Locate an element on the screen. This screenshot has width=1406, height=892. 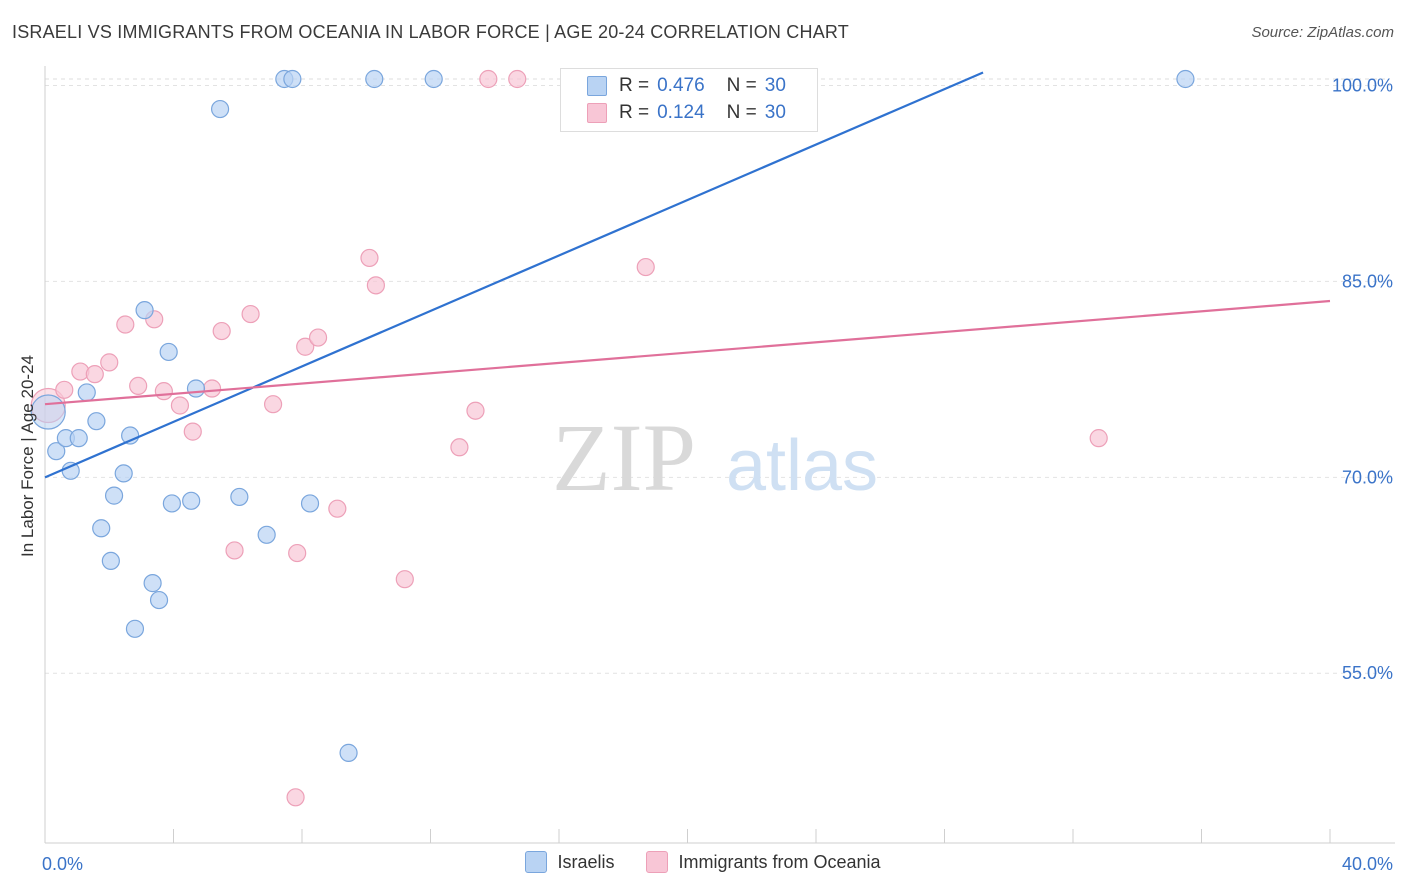
source-label: Source: ZipAtlas.com is located at coordinates (1322, 32).